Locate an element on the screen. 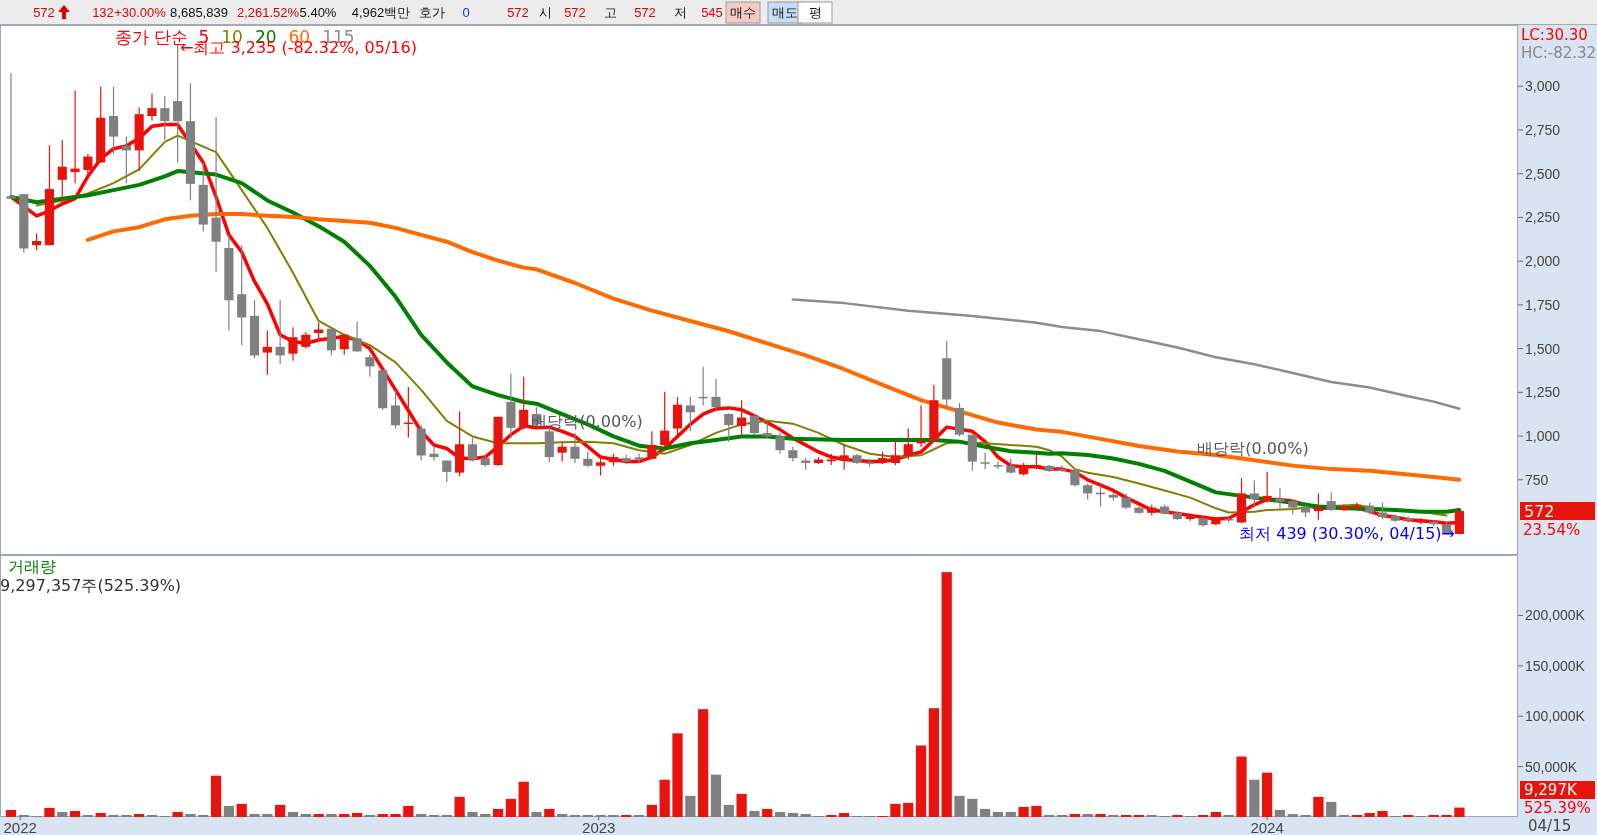  x-tick-label: 2024 is located at coordinates (1267, 826).